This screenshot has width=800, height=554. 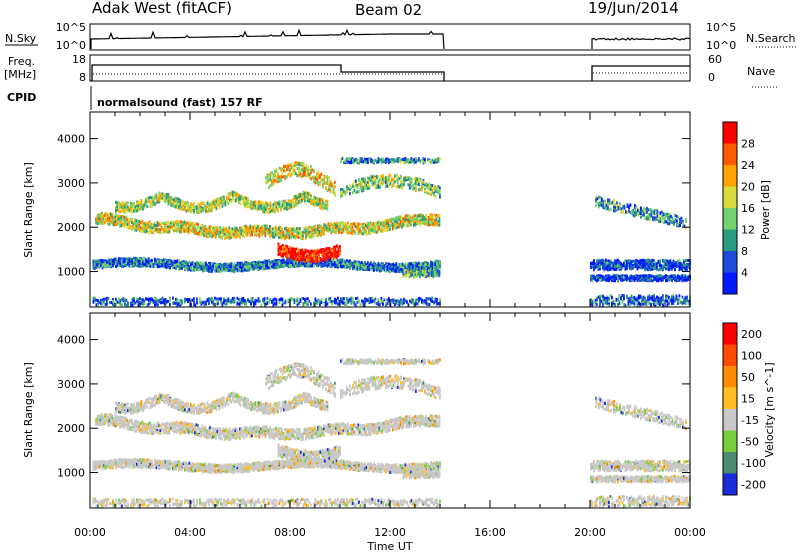 I want to click on nave-label: Nave, so click(x=761, y=71).